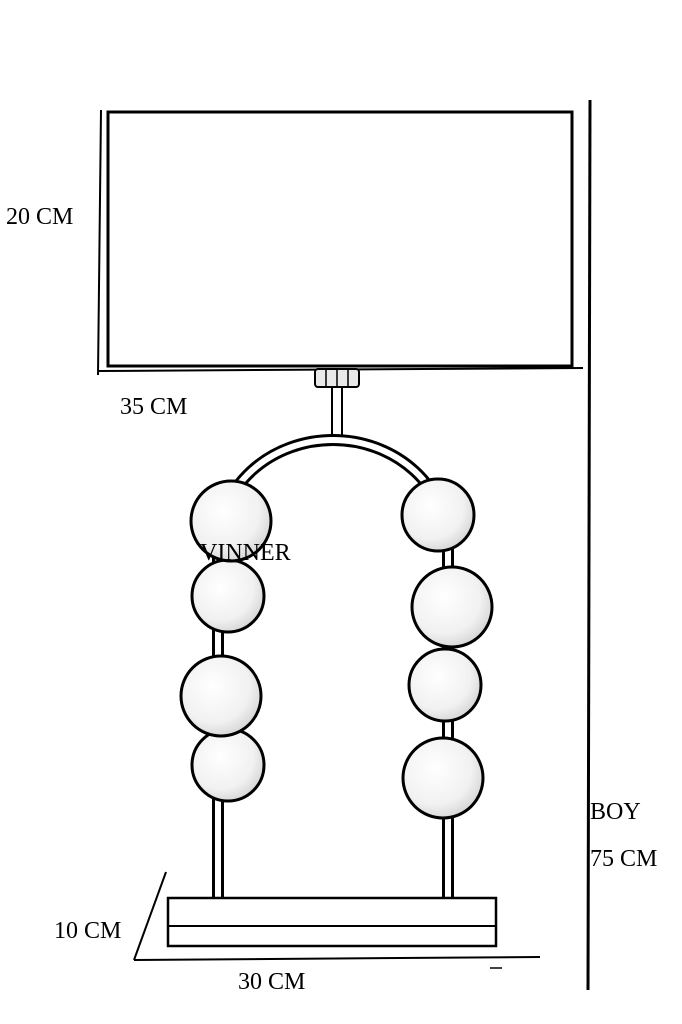 The width and height of the screenshot is (682, 1024). Describe the element at coordinates (272, 982) in the screenshot. I see `base-width-label: 30 CM` at that location.